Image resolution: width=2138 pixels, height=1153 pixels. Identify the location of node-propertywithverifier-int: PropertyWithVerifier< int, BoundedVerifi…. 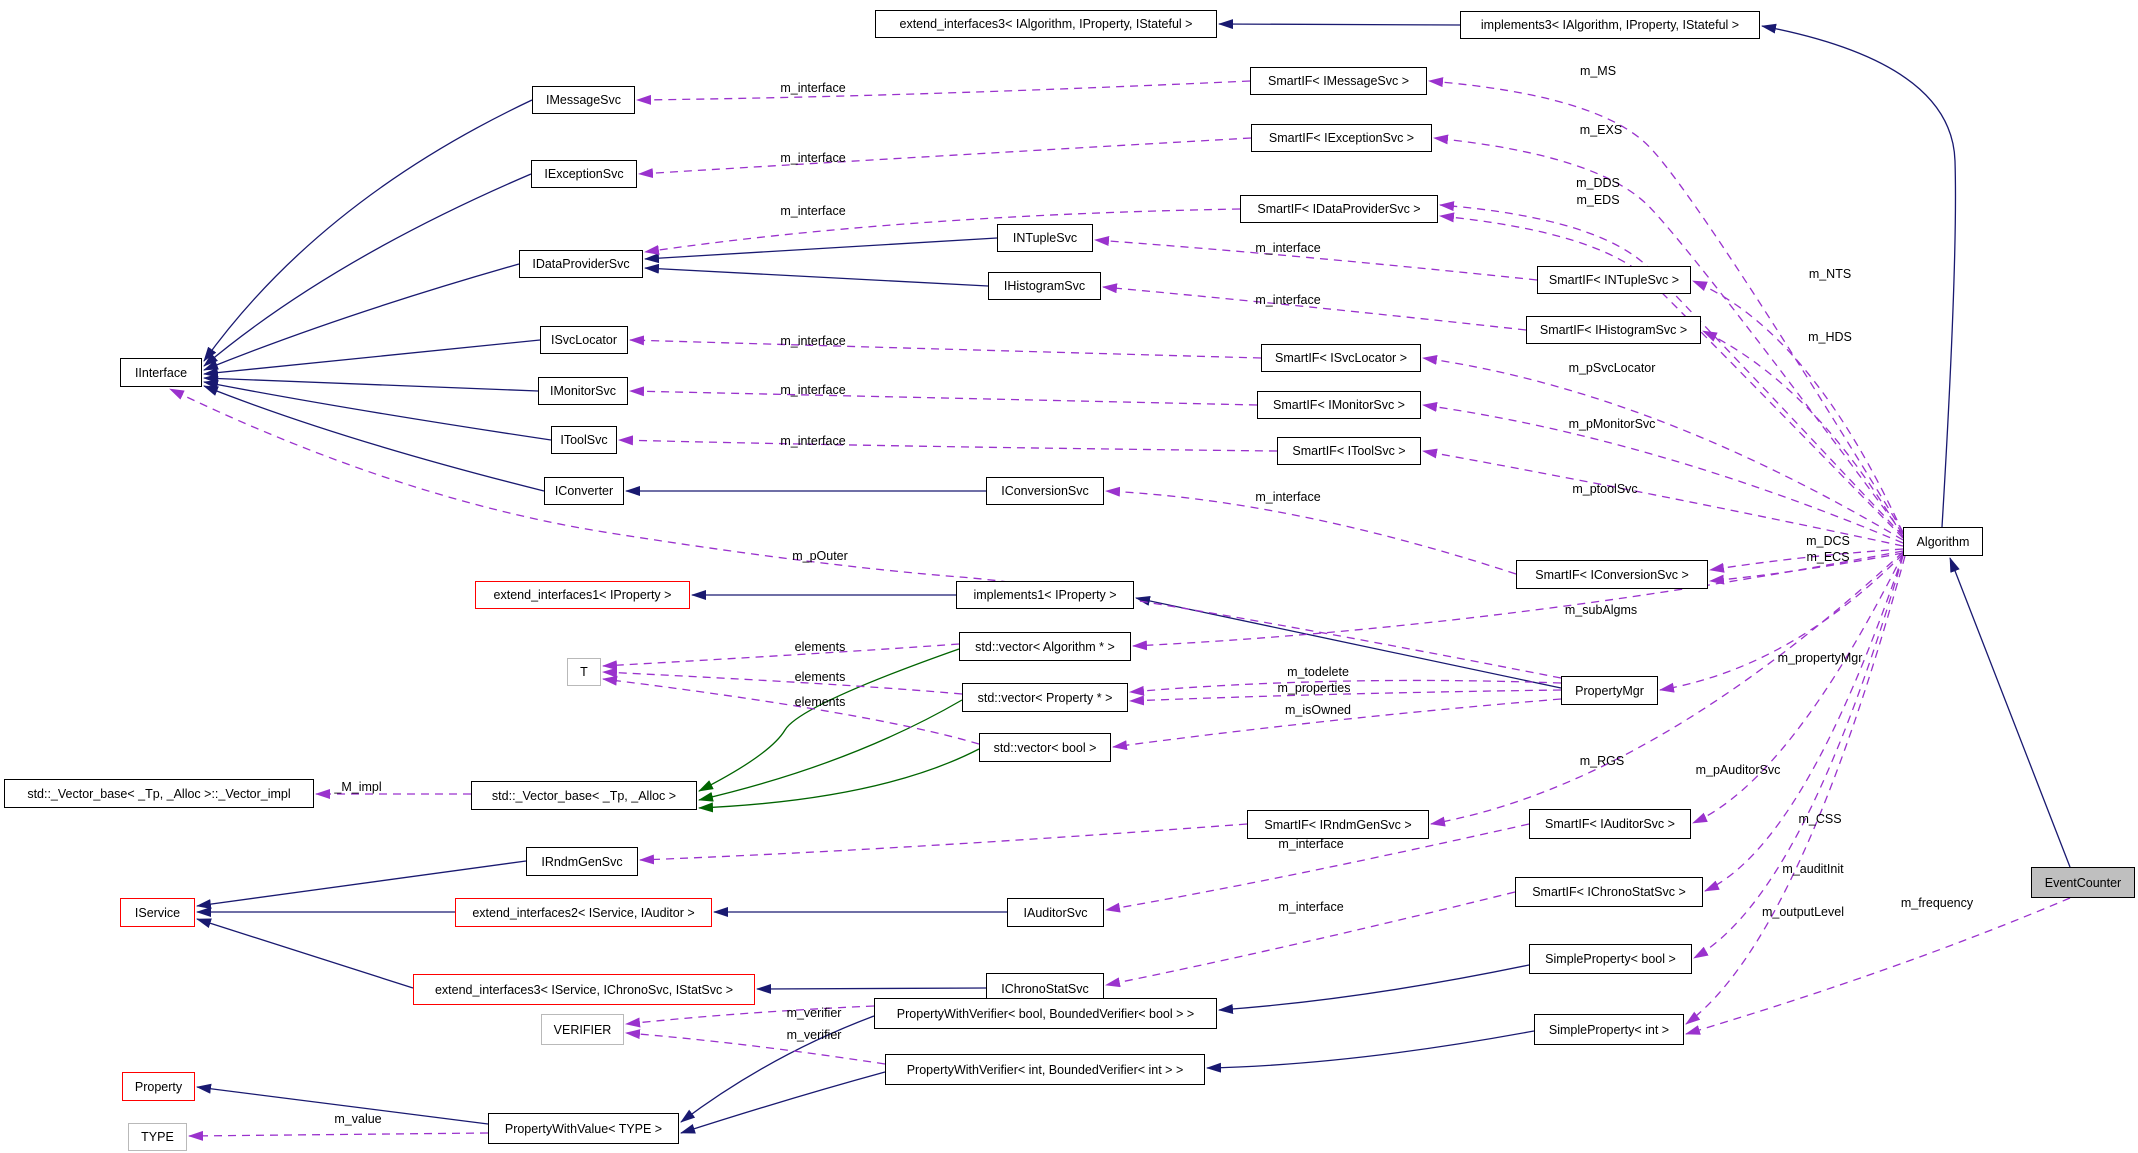
(1045, 1069).